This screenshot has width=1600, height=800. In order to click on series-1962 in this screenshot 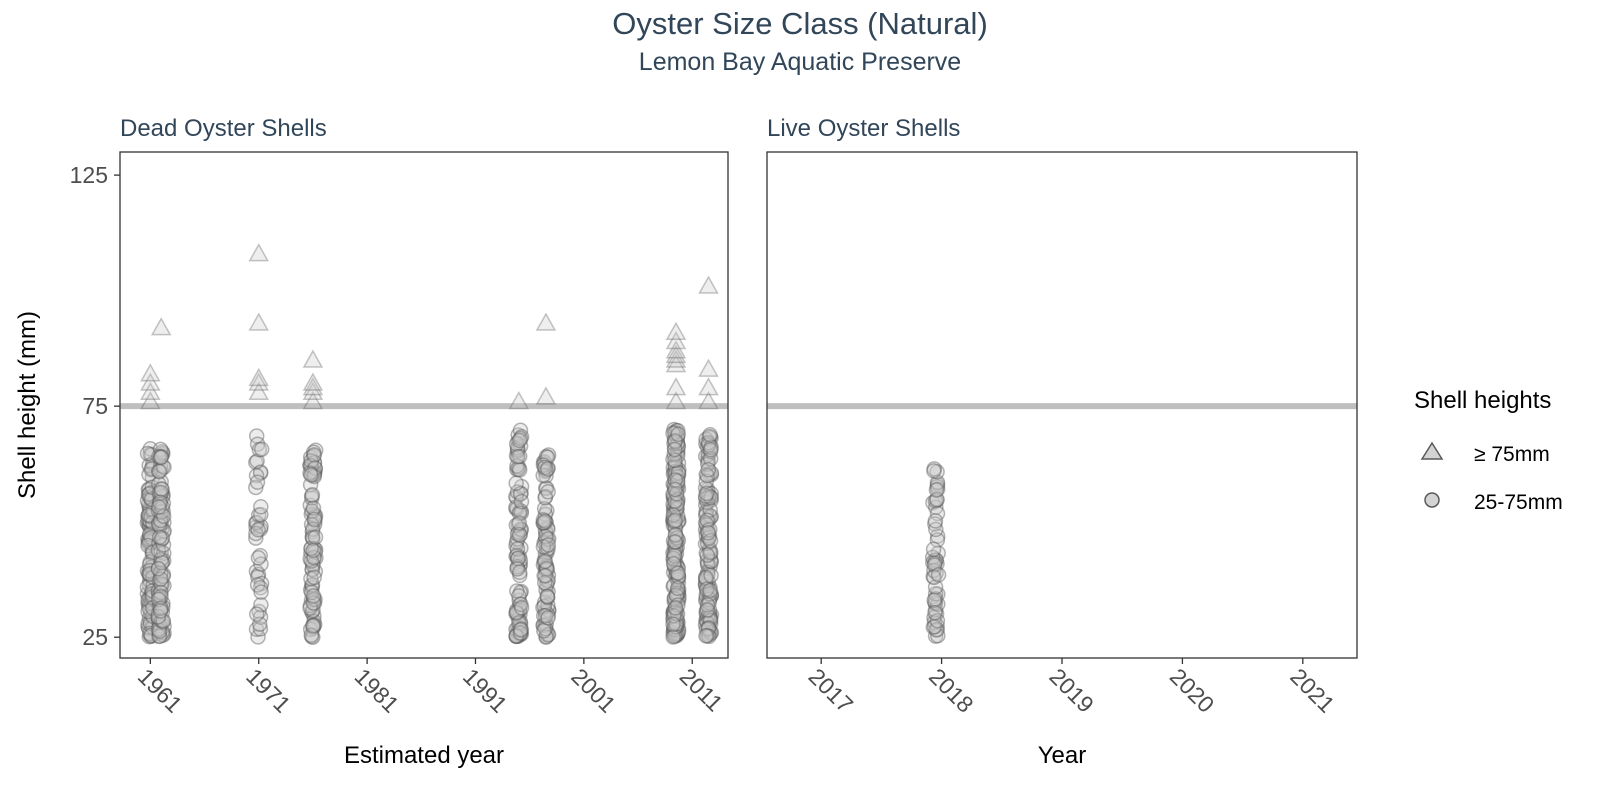, I will do `click(161, 481)`.